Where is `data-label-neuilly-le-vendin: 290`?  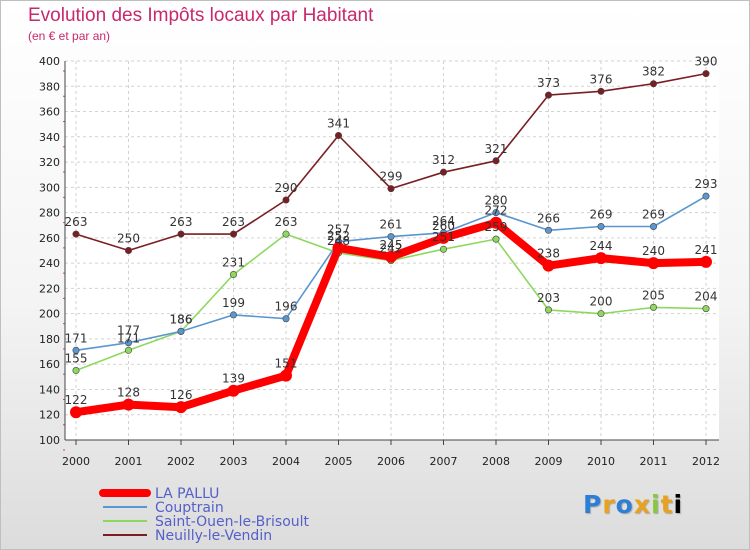 data-label-neuilly-le-vendin: 290 is located at coordinates (286, 188).